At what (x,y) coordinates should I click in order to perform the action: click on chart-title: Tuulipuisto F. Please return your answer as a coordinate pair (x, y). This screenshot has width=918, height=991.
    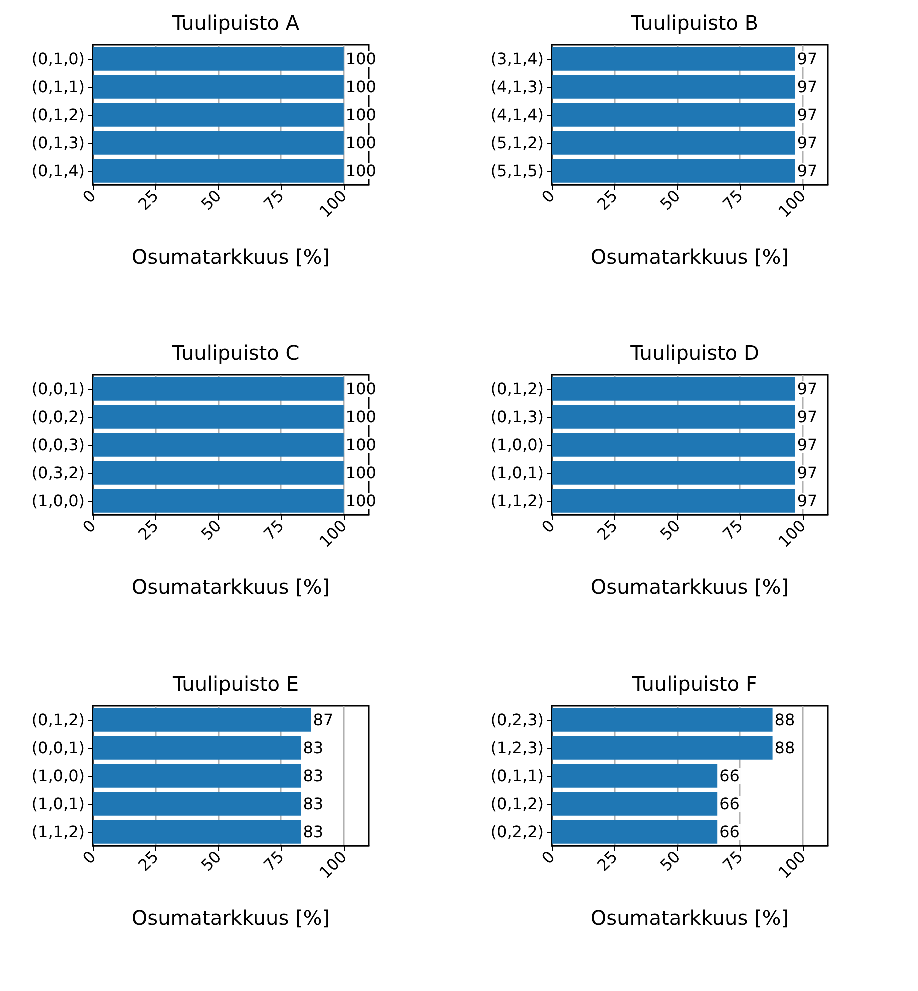
    Looking at the image, I should click on (695, 684).